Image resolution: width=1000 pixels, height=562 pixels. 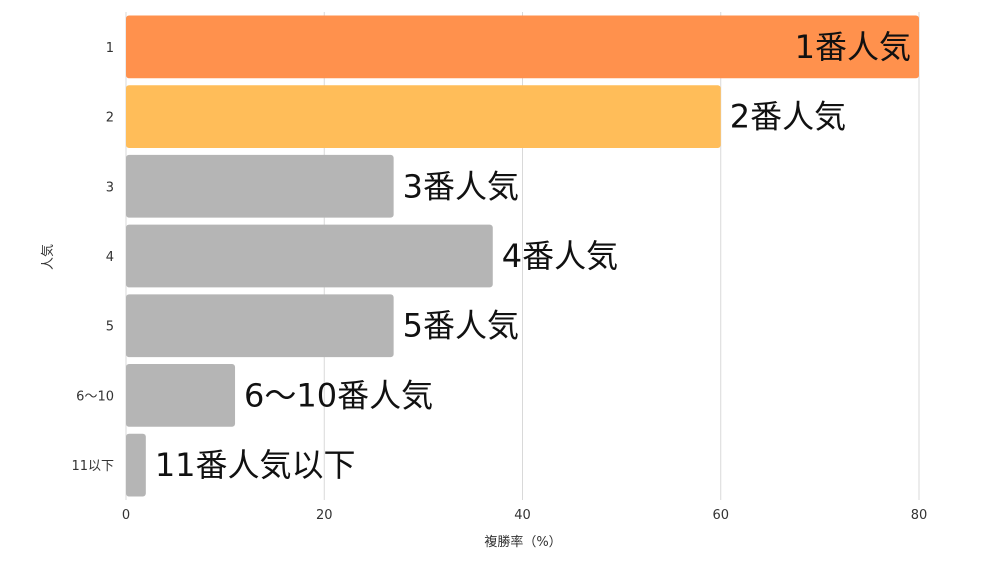 I want to click on x-tick-label: 40, so click(x=522, y=515).